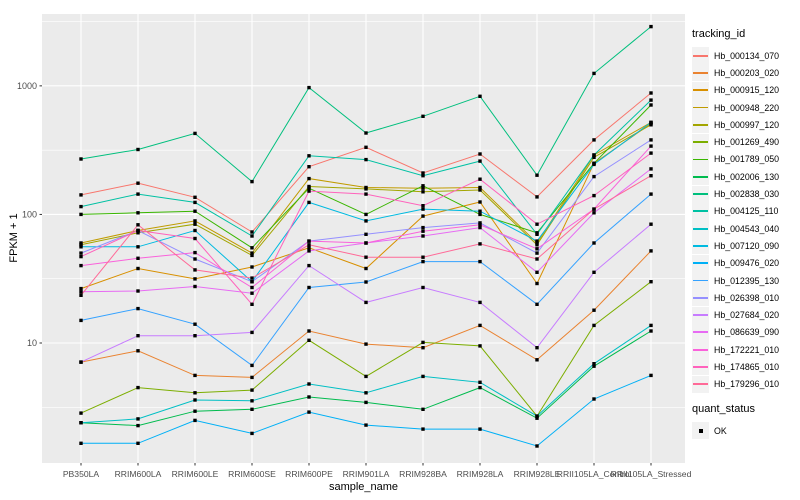 This screenshot has height=500, width=800. Describe the element at coordinates (537, 272) in the screenshot. I see `data-point-Hb_086639_090-RRIM928LE` at that location.